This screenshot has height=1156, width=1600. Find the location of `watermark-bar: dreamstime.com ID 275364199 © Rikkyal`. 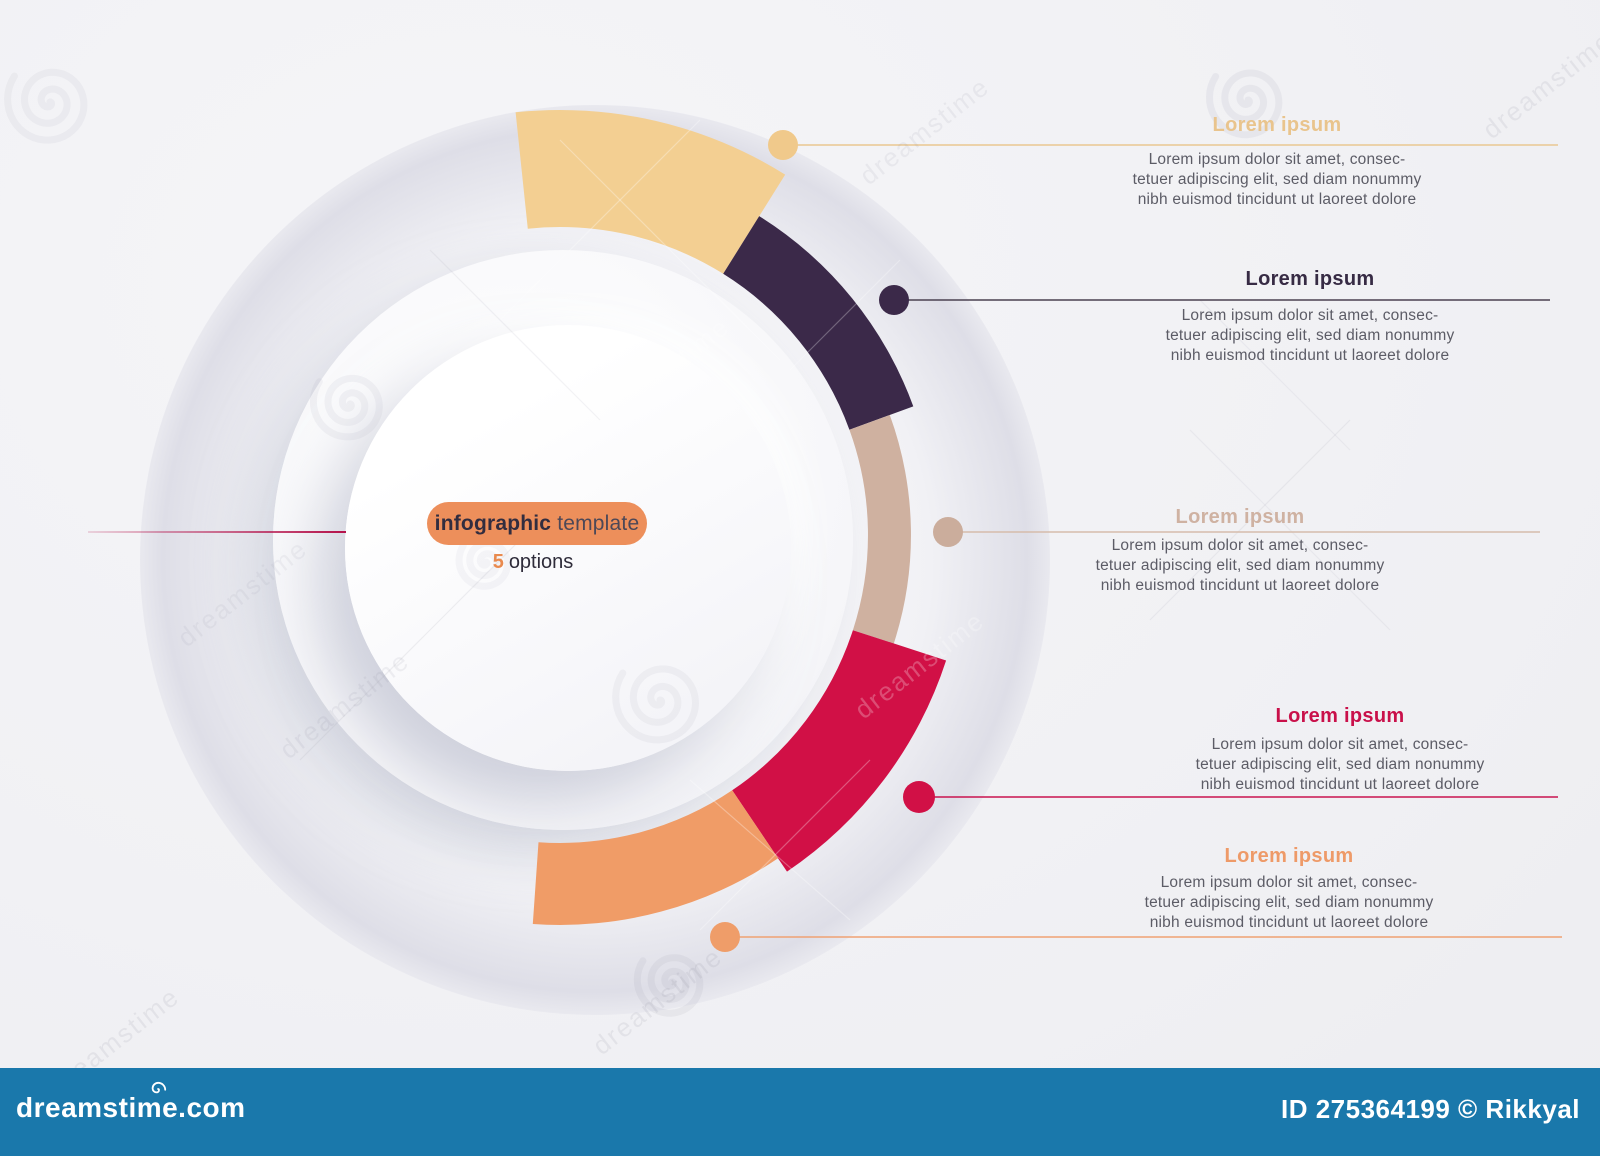

watermark-bar: dreamstime.com ID 275364199 © Rikkyal is located at coordinates (800, 1112).